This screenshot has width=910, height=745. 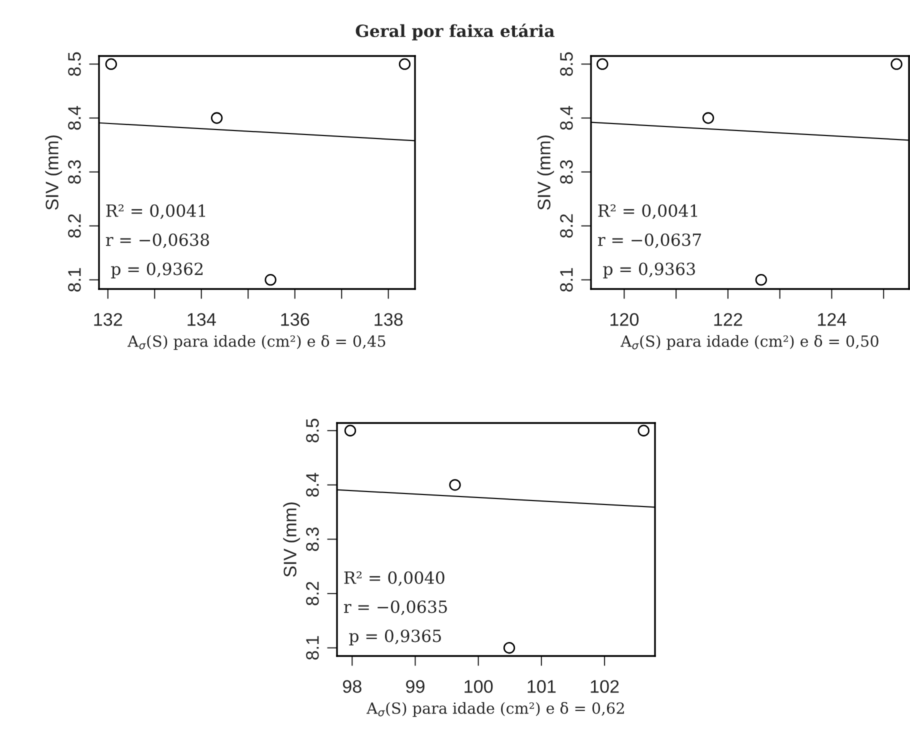 What do you see at coordinates (395, 608) in the screenshot?
I see `annotation: r = −0,0635` at bounding box center [395, 608].